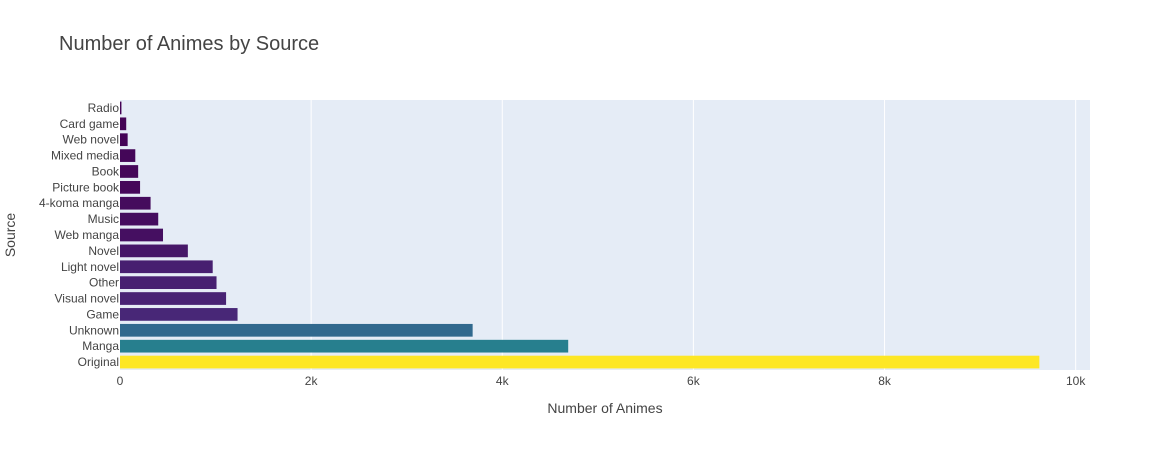 The width and height of the screenshot is (1170, 450). What do you see at coordinates (91, 140) in the screenshot?
I see `y-tick-label: Web novel` at bounding box center [91, 140].